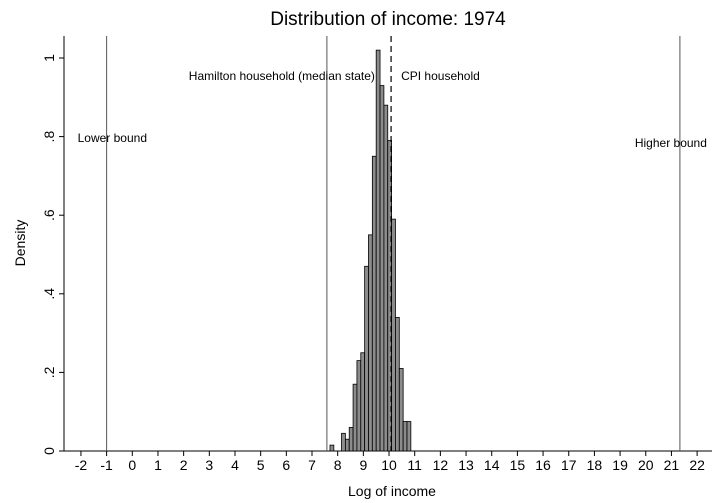  What do you see at coordinates (184, 465) in the screenshot?
I see `x-tick-label: 2` at bounding box center [184, 465].